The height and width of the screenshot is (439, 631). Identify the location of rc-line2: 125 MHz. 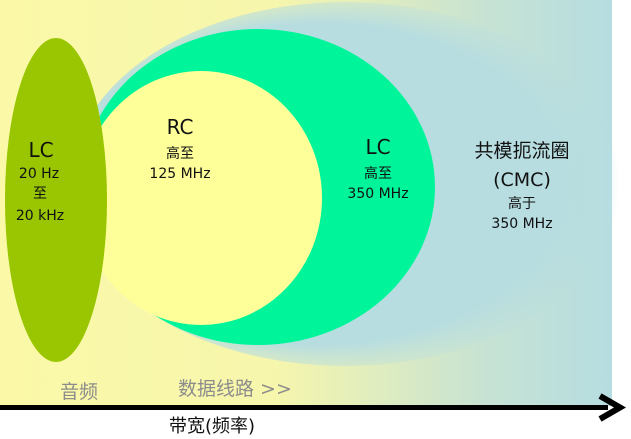
(179, 174).